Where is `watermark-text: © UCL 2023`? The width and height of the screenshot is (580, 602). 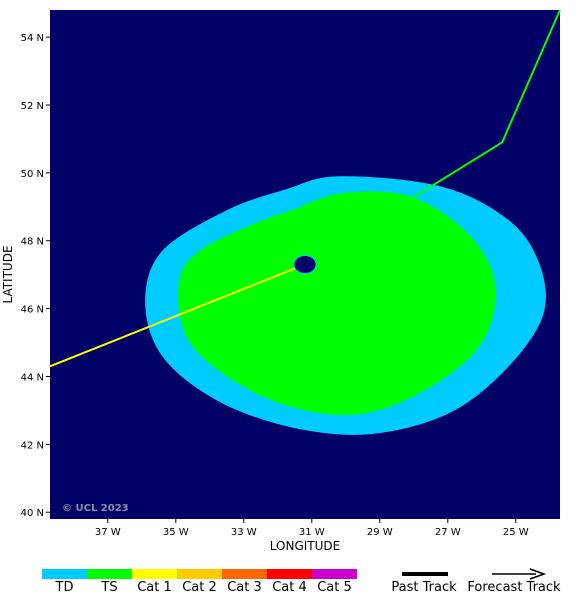 watermark-text: © UCL 2023 is located at coordinates (95, 508).